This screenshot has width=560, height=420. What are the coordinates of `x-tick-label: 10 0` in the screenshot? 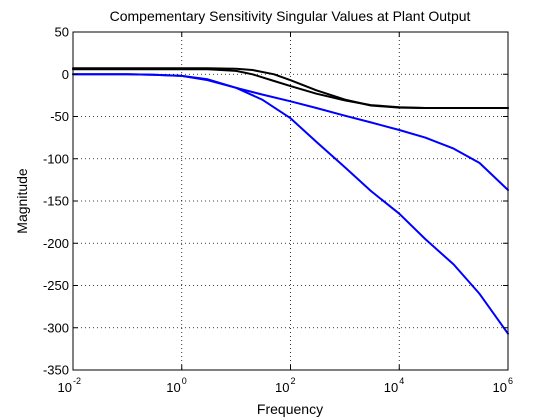 It's located at (176, 385).